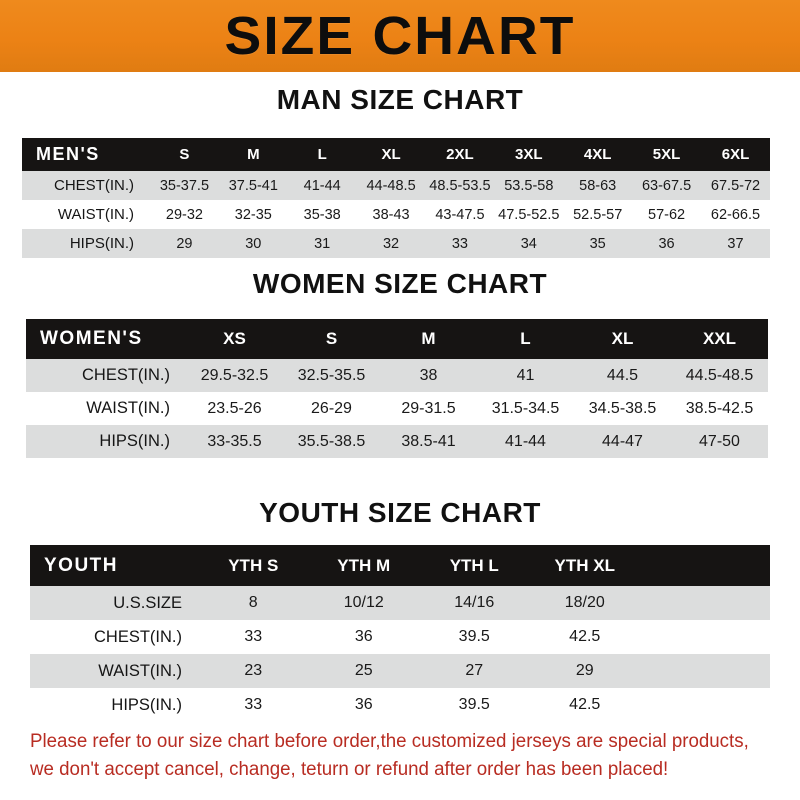  What do you see at coordinates (234, 375) in the screenshot?
I see `table-cell: 29.5-32.5` at bounding box center [234, 375].